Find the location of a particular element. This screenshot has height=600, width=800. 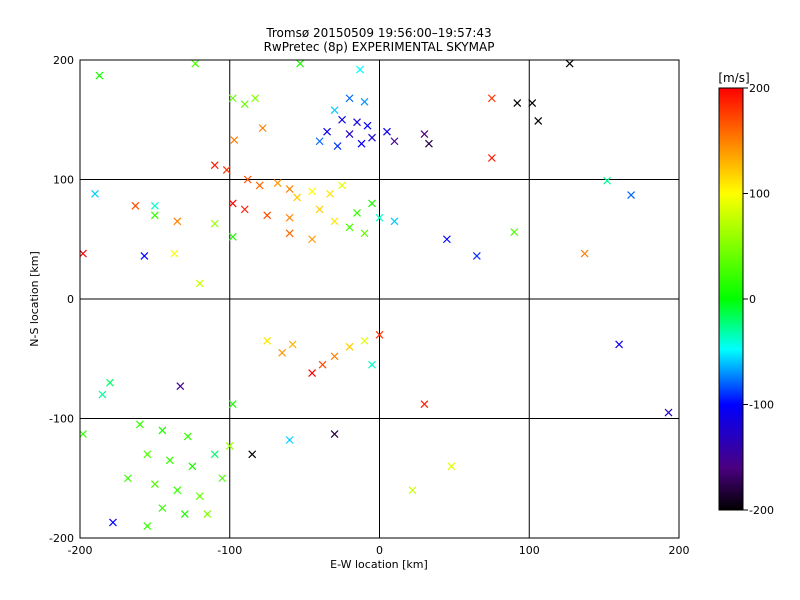

y-tick-label: 100 is located at coordinates (63, 180).